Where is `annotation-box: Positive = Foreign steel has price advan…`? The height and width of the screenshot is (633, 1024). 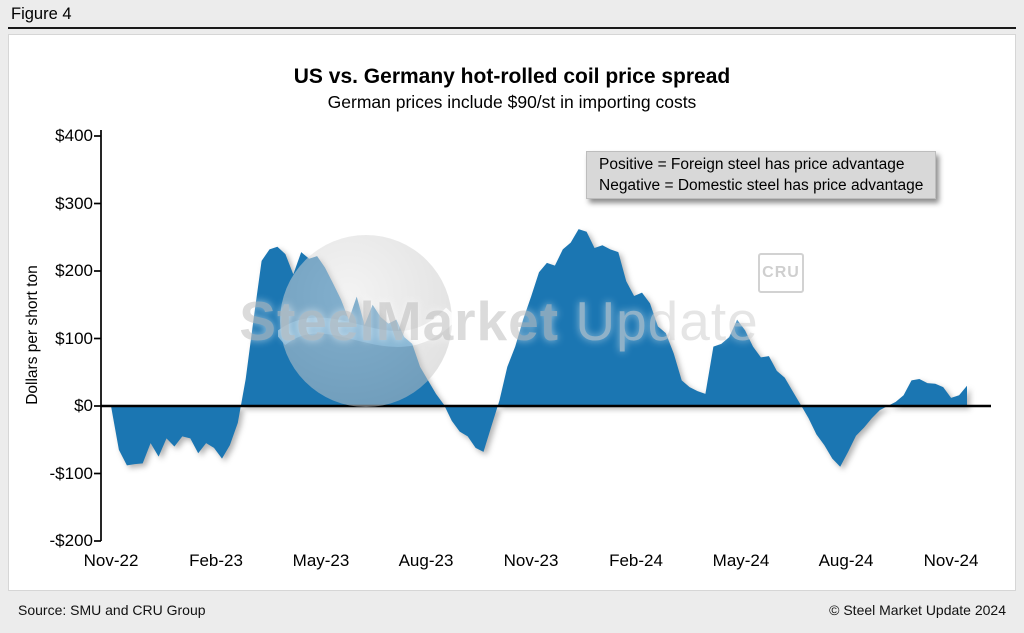
annotation-box: Positive = Foreign steel has price advan… is located at coordinates (761, 175).